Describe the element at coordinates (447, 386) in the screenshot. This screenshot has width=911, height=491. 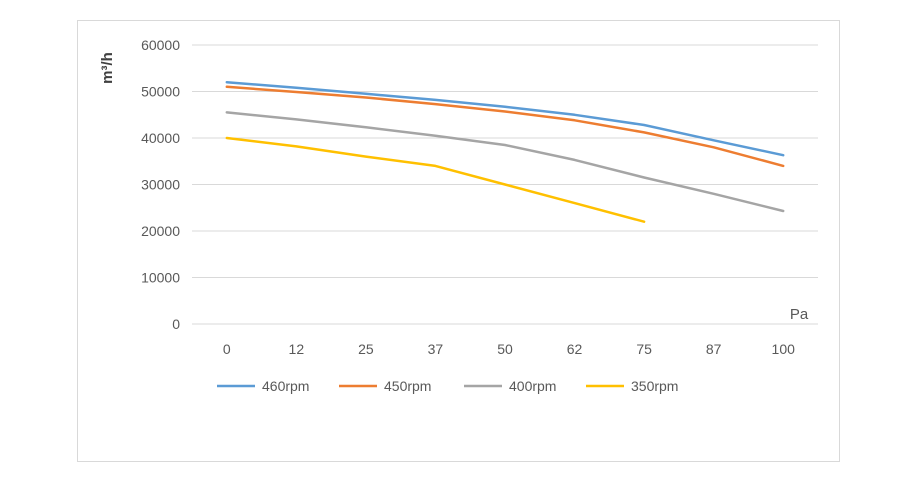
I see `legend: 460rpm 450rpm 400rpm 350rpm` at that location.